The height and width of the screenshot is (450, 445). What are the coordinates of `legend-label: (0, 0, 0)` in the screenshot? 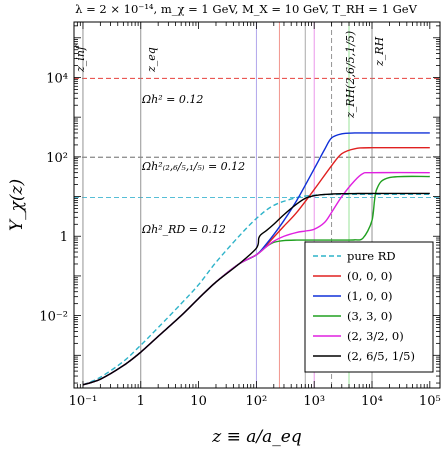 It's located at (370, 276).